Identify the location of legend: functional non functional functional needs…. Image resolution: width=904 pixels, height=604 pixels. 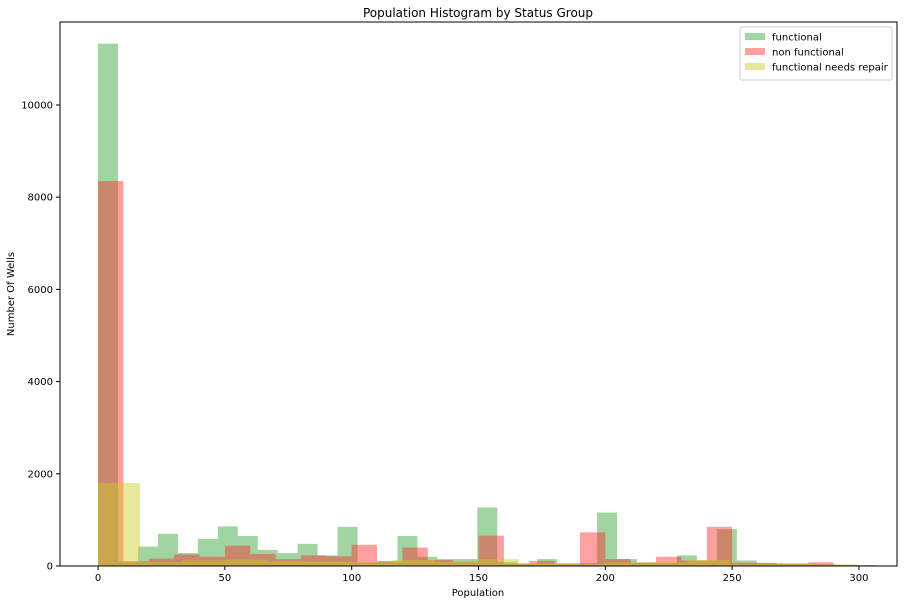
(816, 53).